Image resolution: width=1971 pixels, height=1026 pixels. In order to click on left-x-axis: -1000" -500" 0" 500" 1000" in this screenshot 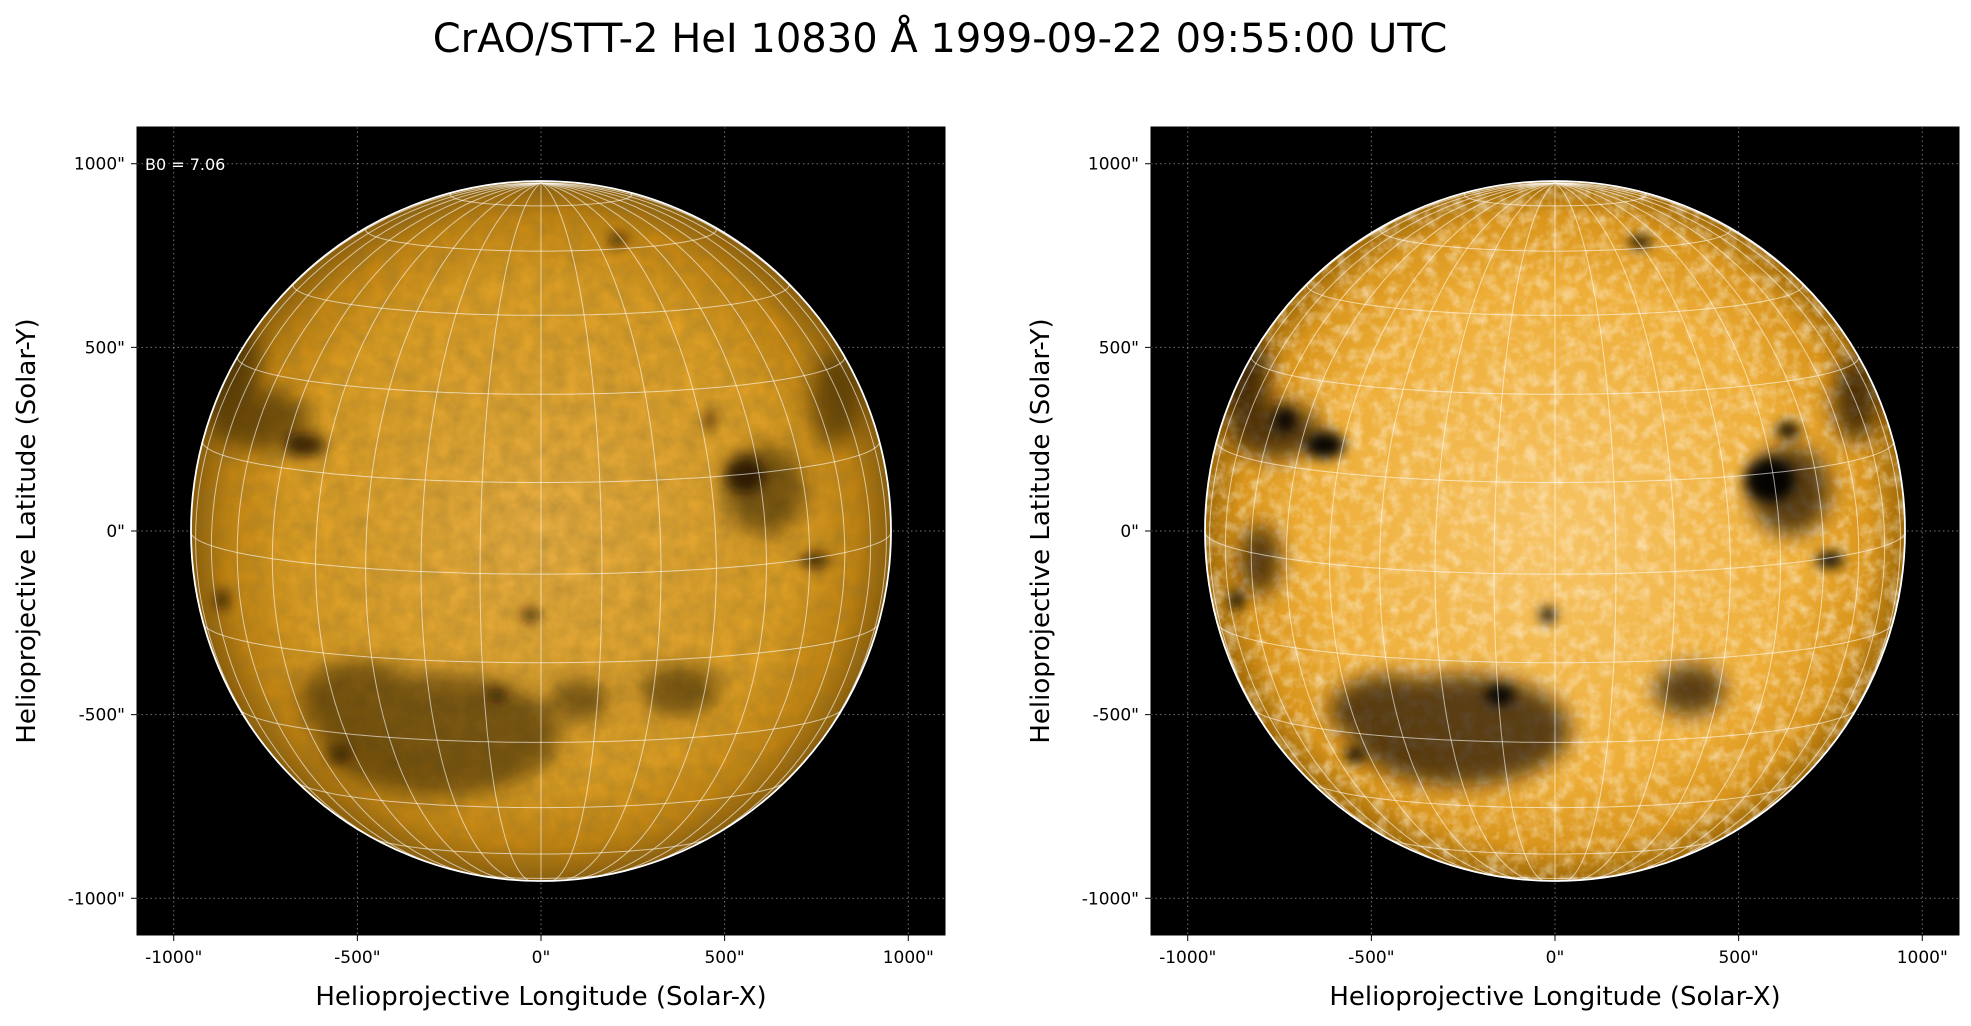, I will do `click(539, 951)`.